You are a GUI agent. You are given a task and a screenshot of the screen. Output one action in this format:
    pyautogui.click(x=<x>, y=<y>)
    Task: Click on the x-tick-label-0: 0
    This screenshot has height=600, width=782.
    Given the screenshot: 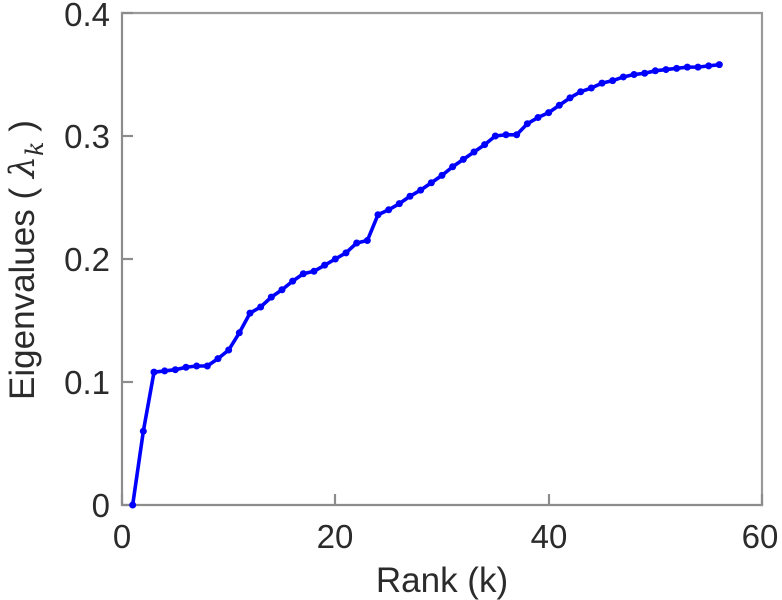 What is the action you would take?
    pyautogui.click(x=122, y=536)
    